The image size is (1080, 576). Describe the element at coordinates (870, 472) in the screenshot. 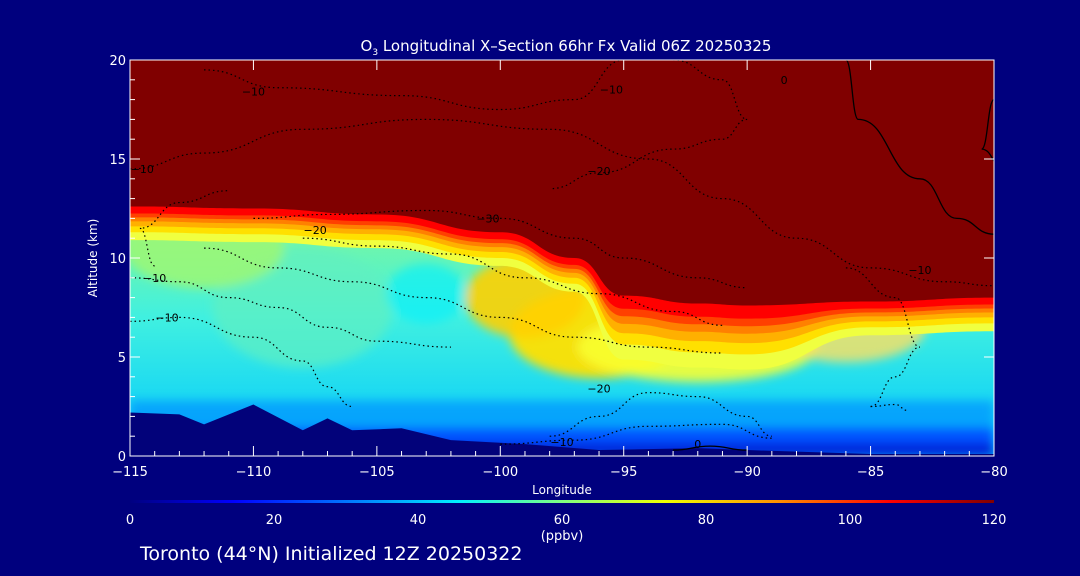

I see `x-tick-label: −85` at that location.